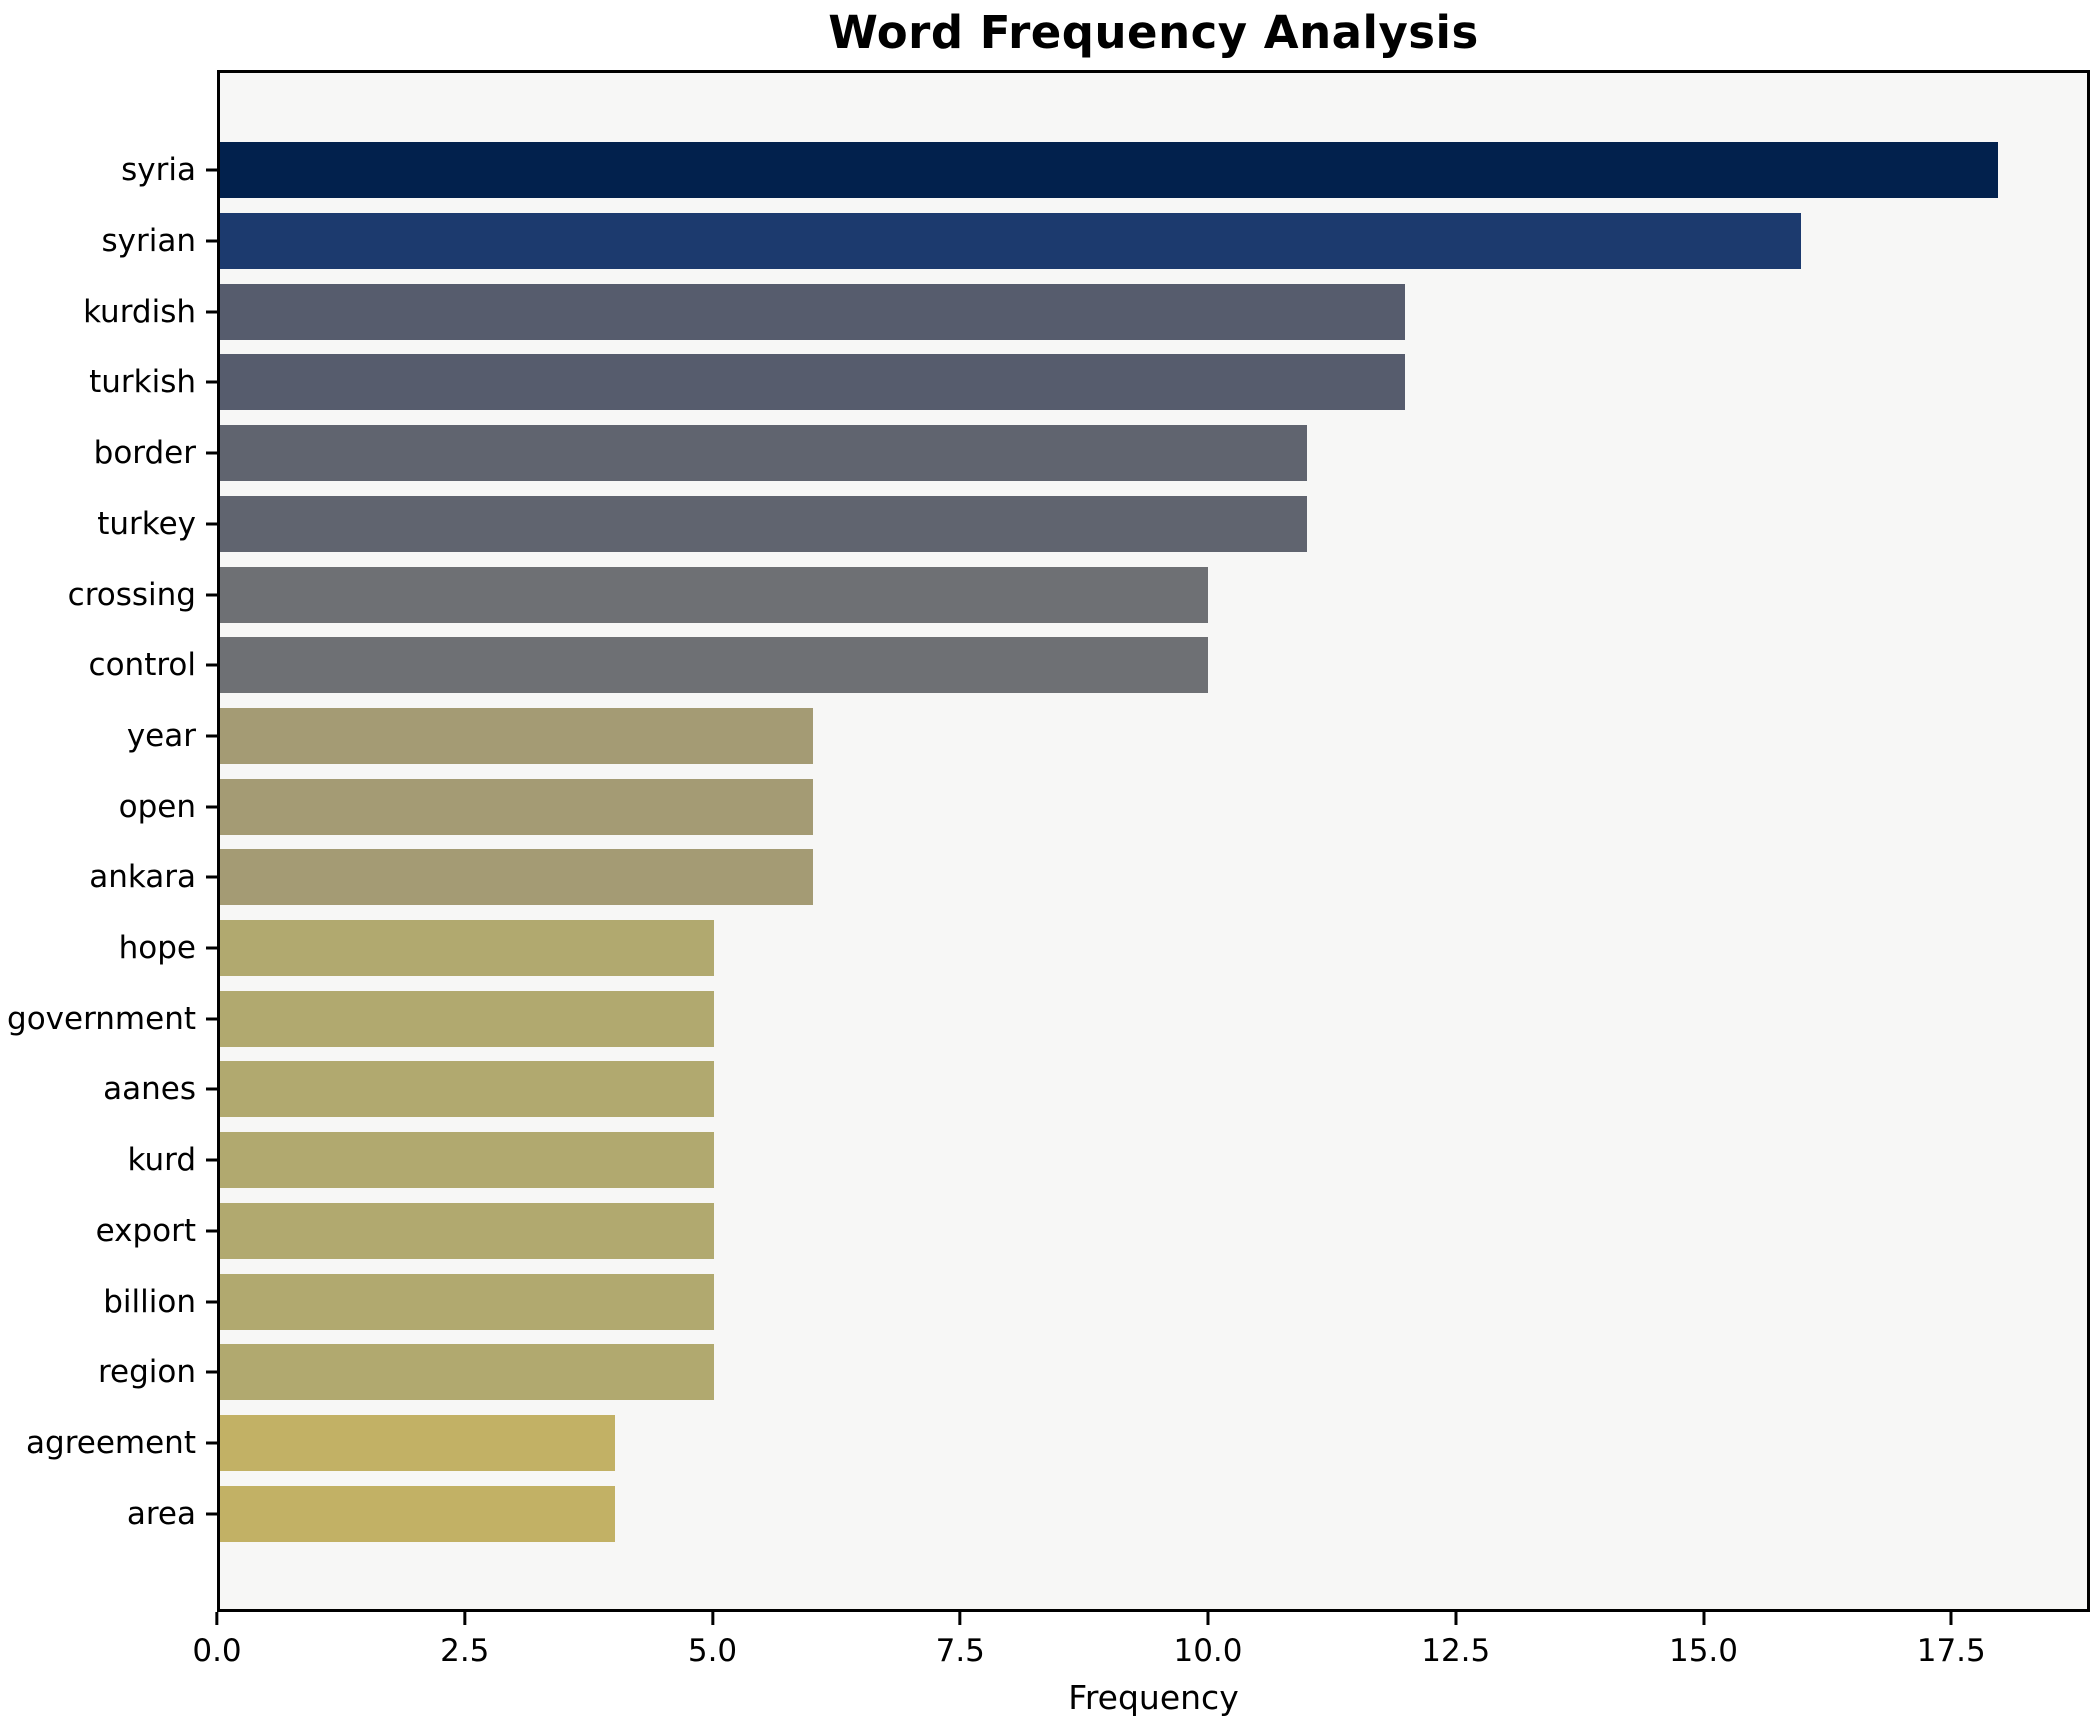 This screenshot has width=2095, height=1722. Describe the element at coordinates (516, 877) in the screenshot. I see `bar-ankara` at that location.